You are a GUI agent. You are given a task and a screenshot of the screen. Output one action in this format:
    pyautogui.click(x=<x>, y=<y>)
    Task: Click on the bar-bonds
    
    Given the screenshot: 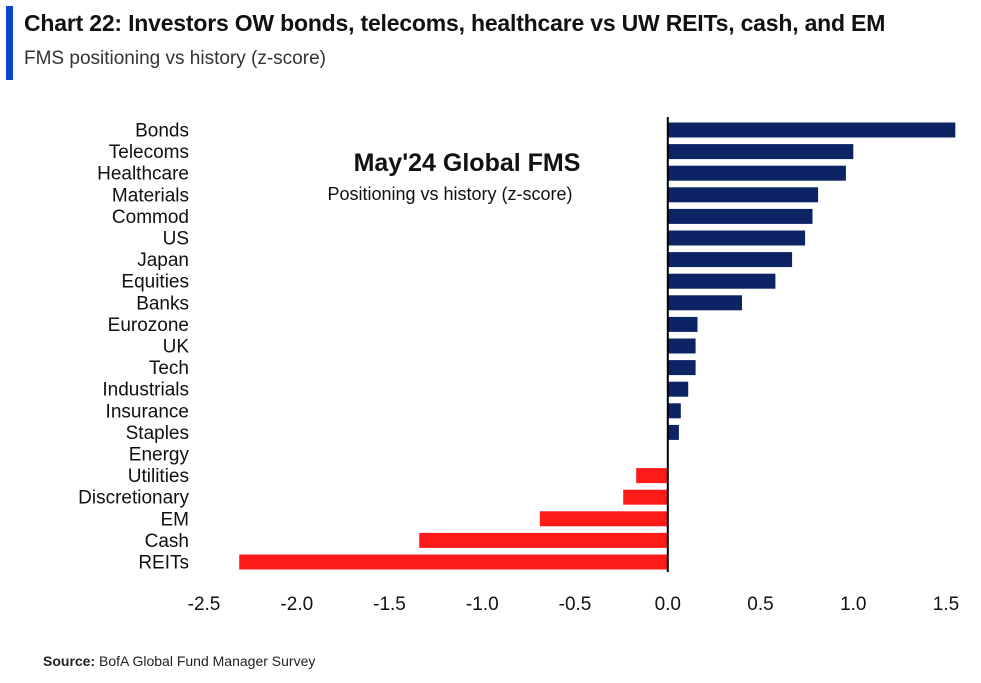 What is the action you would take?
    pyautogui.click(x=811, y=130)
    